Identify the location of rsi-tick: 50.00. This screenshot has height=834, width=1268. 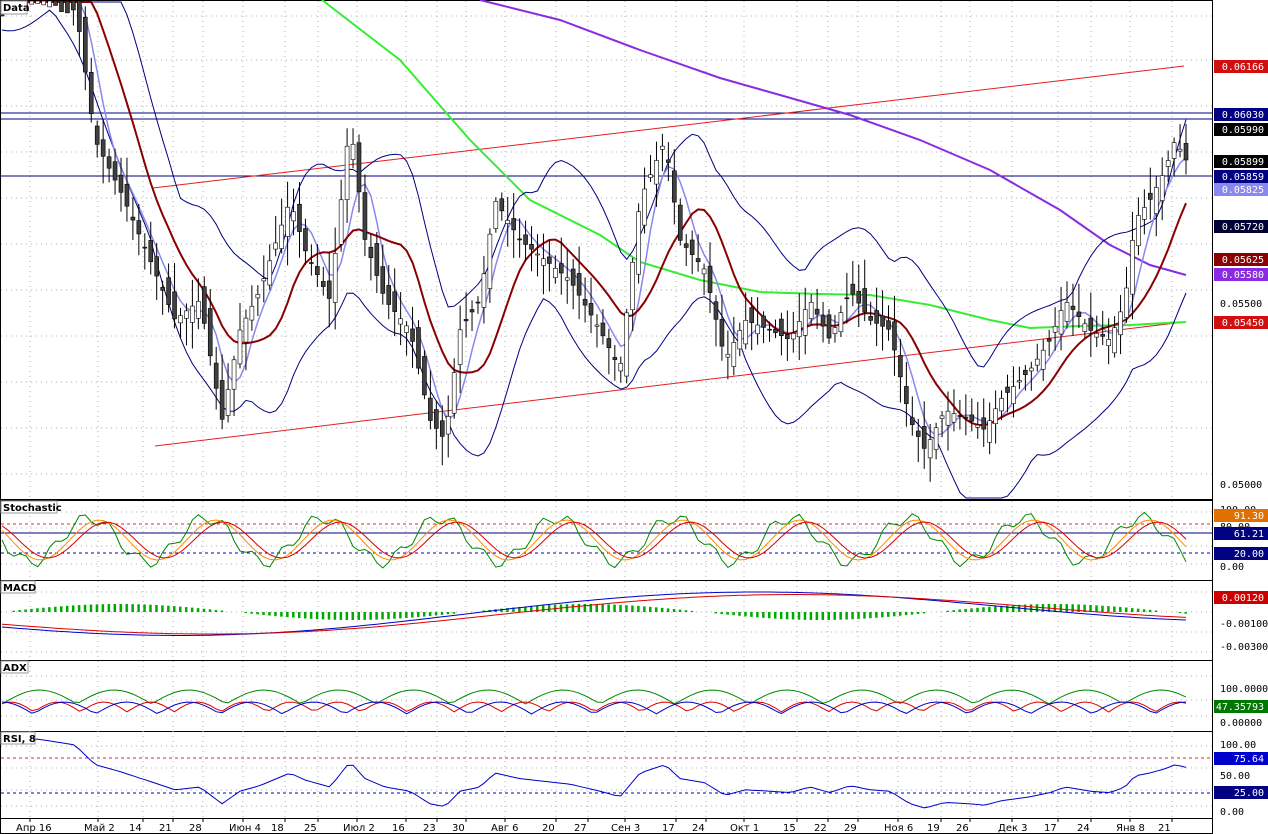
(1235, 776).